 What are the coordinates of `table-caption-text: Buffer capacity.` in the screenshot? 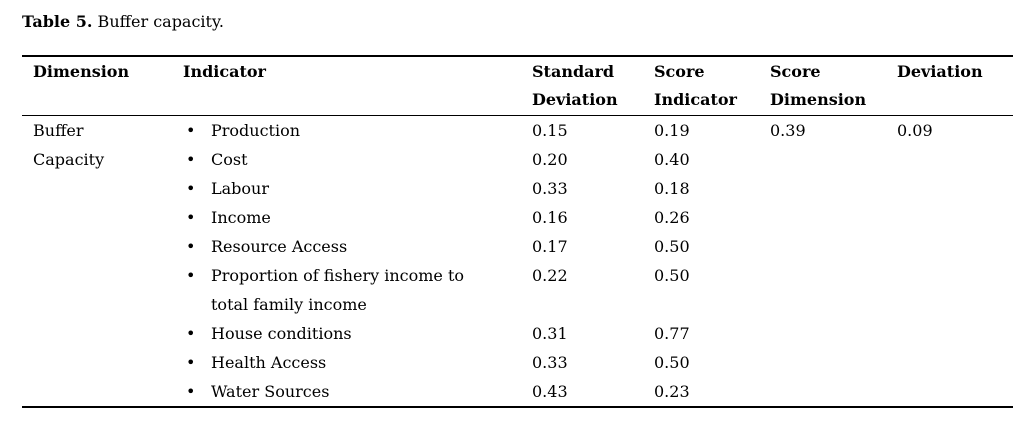 It's located at (158, 21).